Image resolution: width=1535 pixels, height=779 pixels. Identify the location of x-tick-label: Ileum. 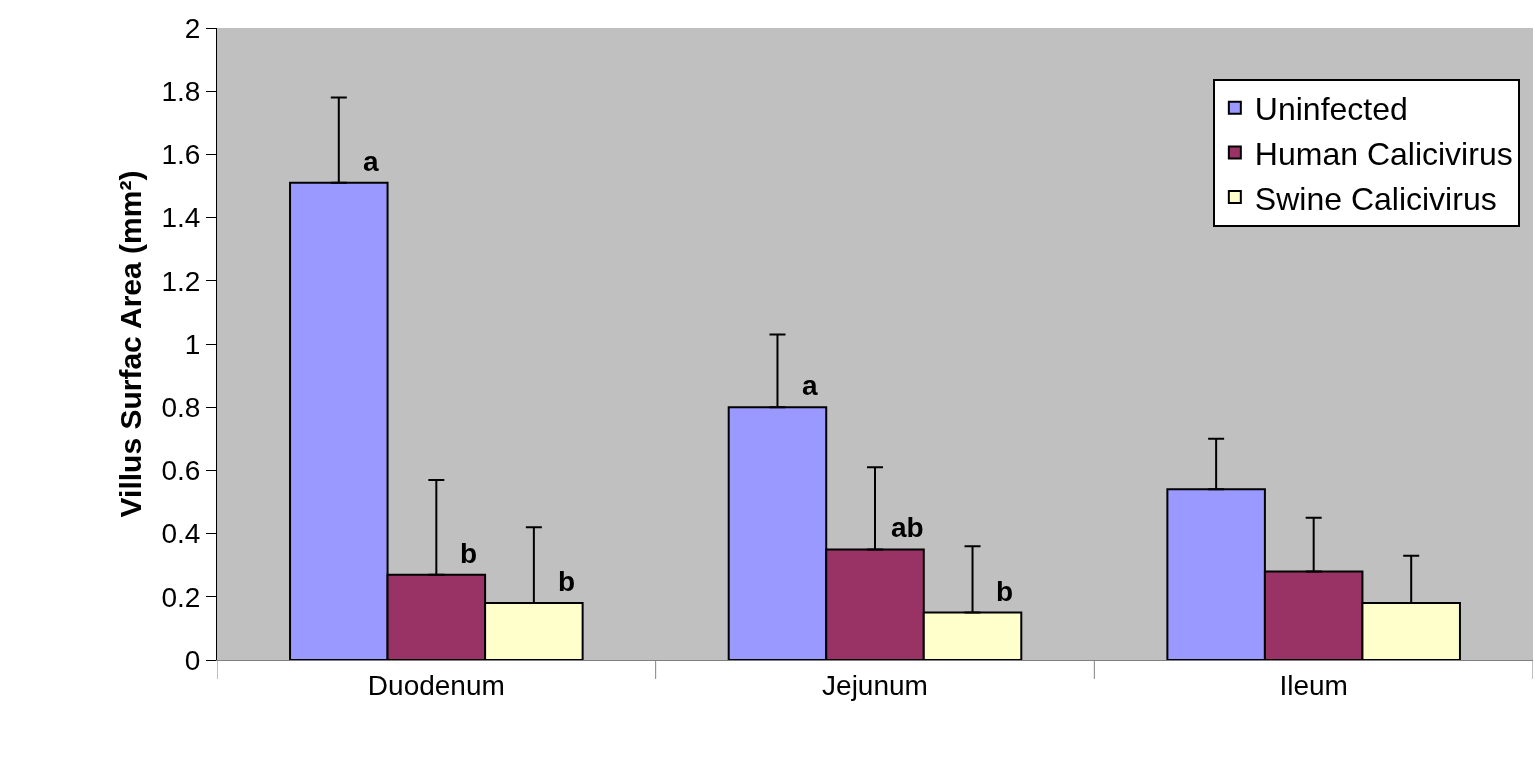
(1313, 685).